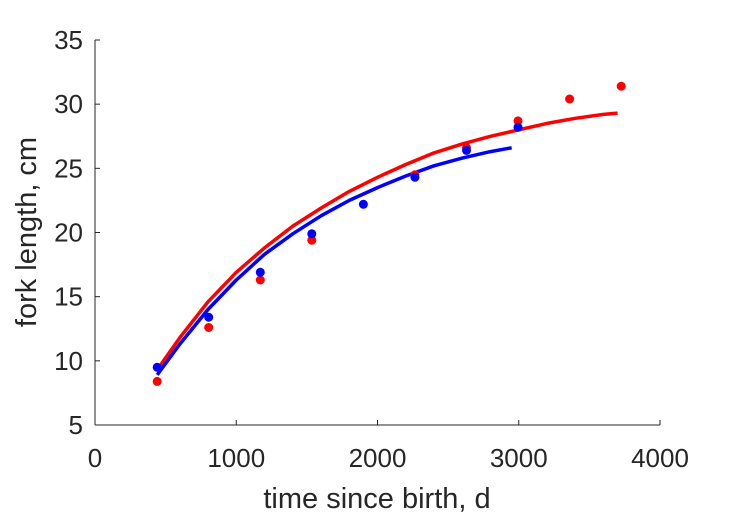 Image resolution: width=729 pixels, height=521 pixels. What do you see at coordinates (68, 168) in the screenshot?
I see `y-tick-label: 25` at bounding box center [68, 168].